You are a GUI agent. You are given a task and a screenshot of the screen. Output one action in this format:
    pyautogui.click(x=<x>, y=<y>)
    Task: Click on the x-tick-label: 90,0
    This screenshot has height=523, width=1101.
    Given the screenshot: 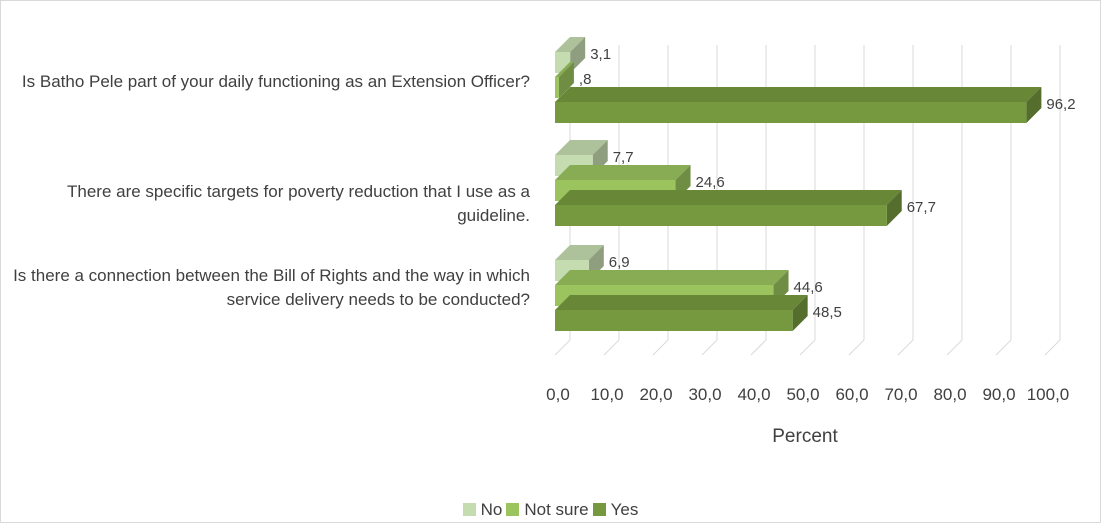 What is the action you would take?
    pyautogui.click(x=998, y=394)
    